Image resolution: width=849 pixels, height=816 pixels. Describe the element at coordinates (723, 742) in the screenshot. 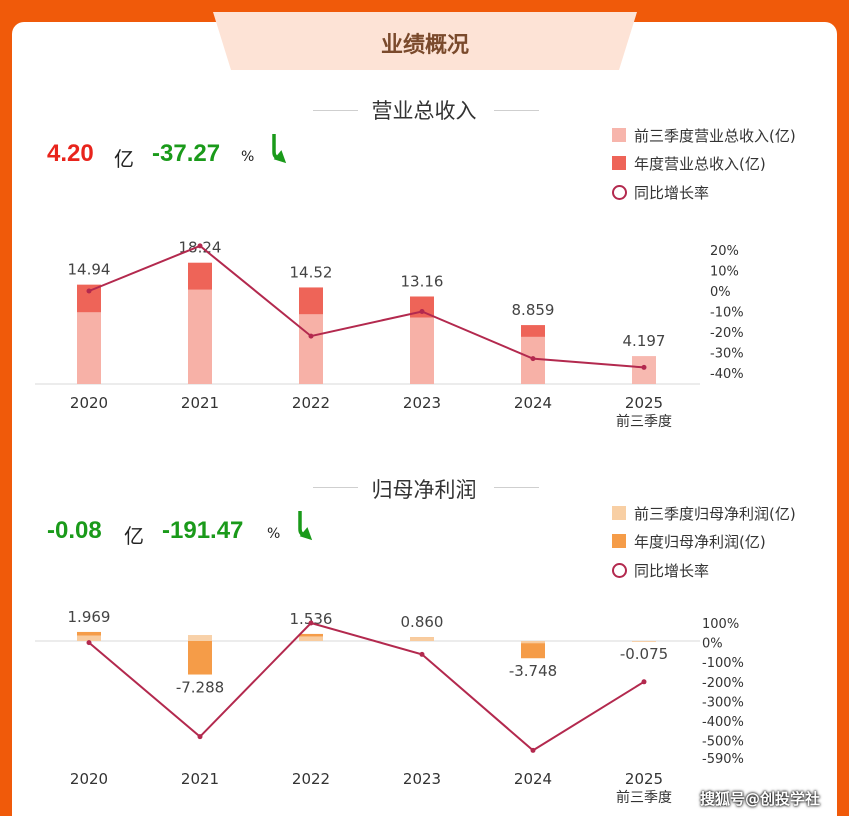

I see `y2-tick-label: -500%` at that location.